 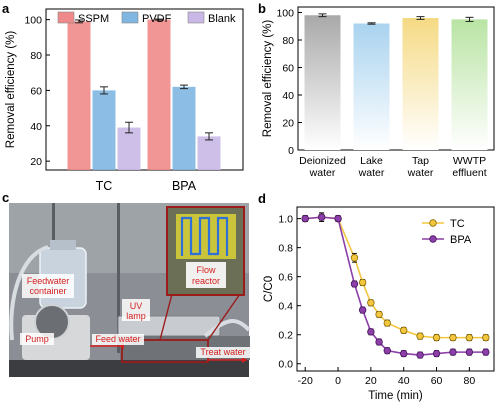 What do you see at coordinates (371, 381) in the screenshot?
I see `x-tick-label-d: 20` at bounding box center [371, 381].